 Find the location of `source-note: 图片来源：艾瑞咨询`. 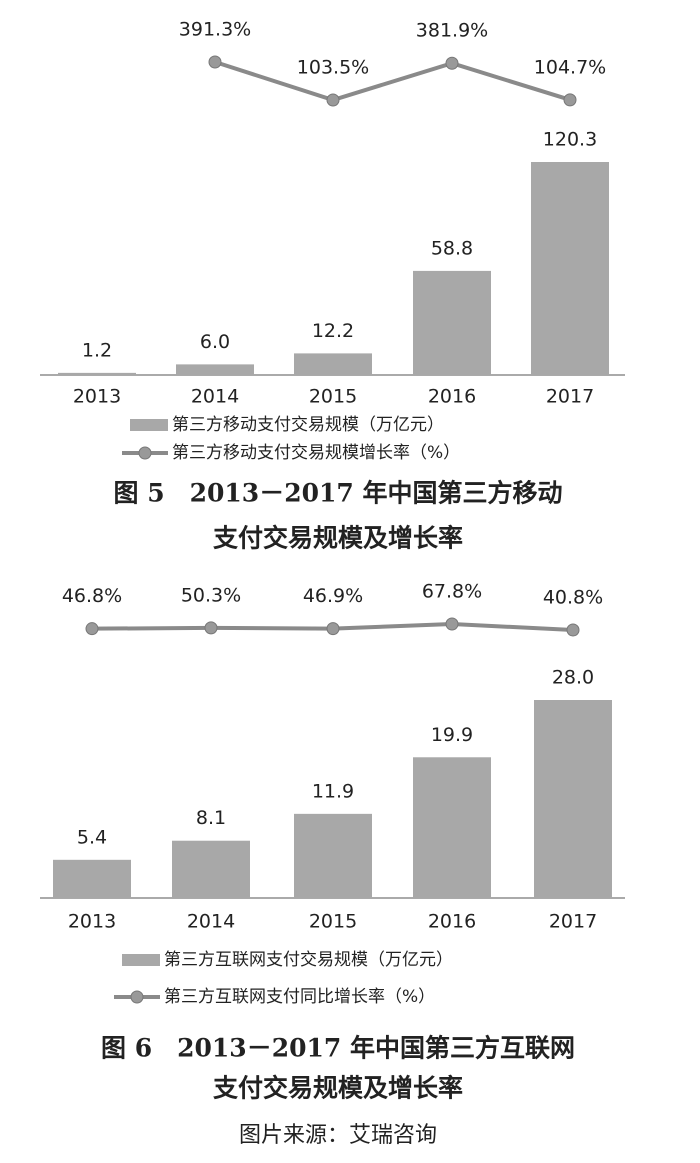

source-note: 图片来源：艾瑞咨询 is located at coordinates (338, 1135).